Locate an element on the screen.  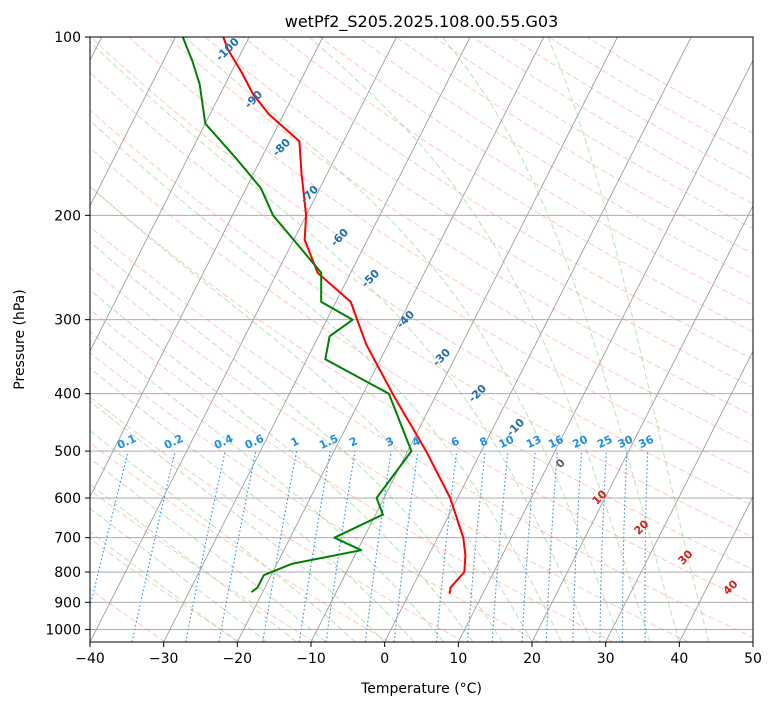
y-tick-label: 1000 is located at coordinates (63, 630).